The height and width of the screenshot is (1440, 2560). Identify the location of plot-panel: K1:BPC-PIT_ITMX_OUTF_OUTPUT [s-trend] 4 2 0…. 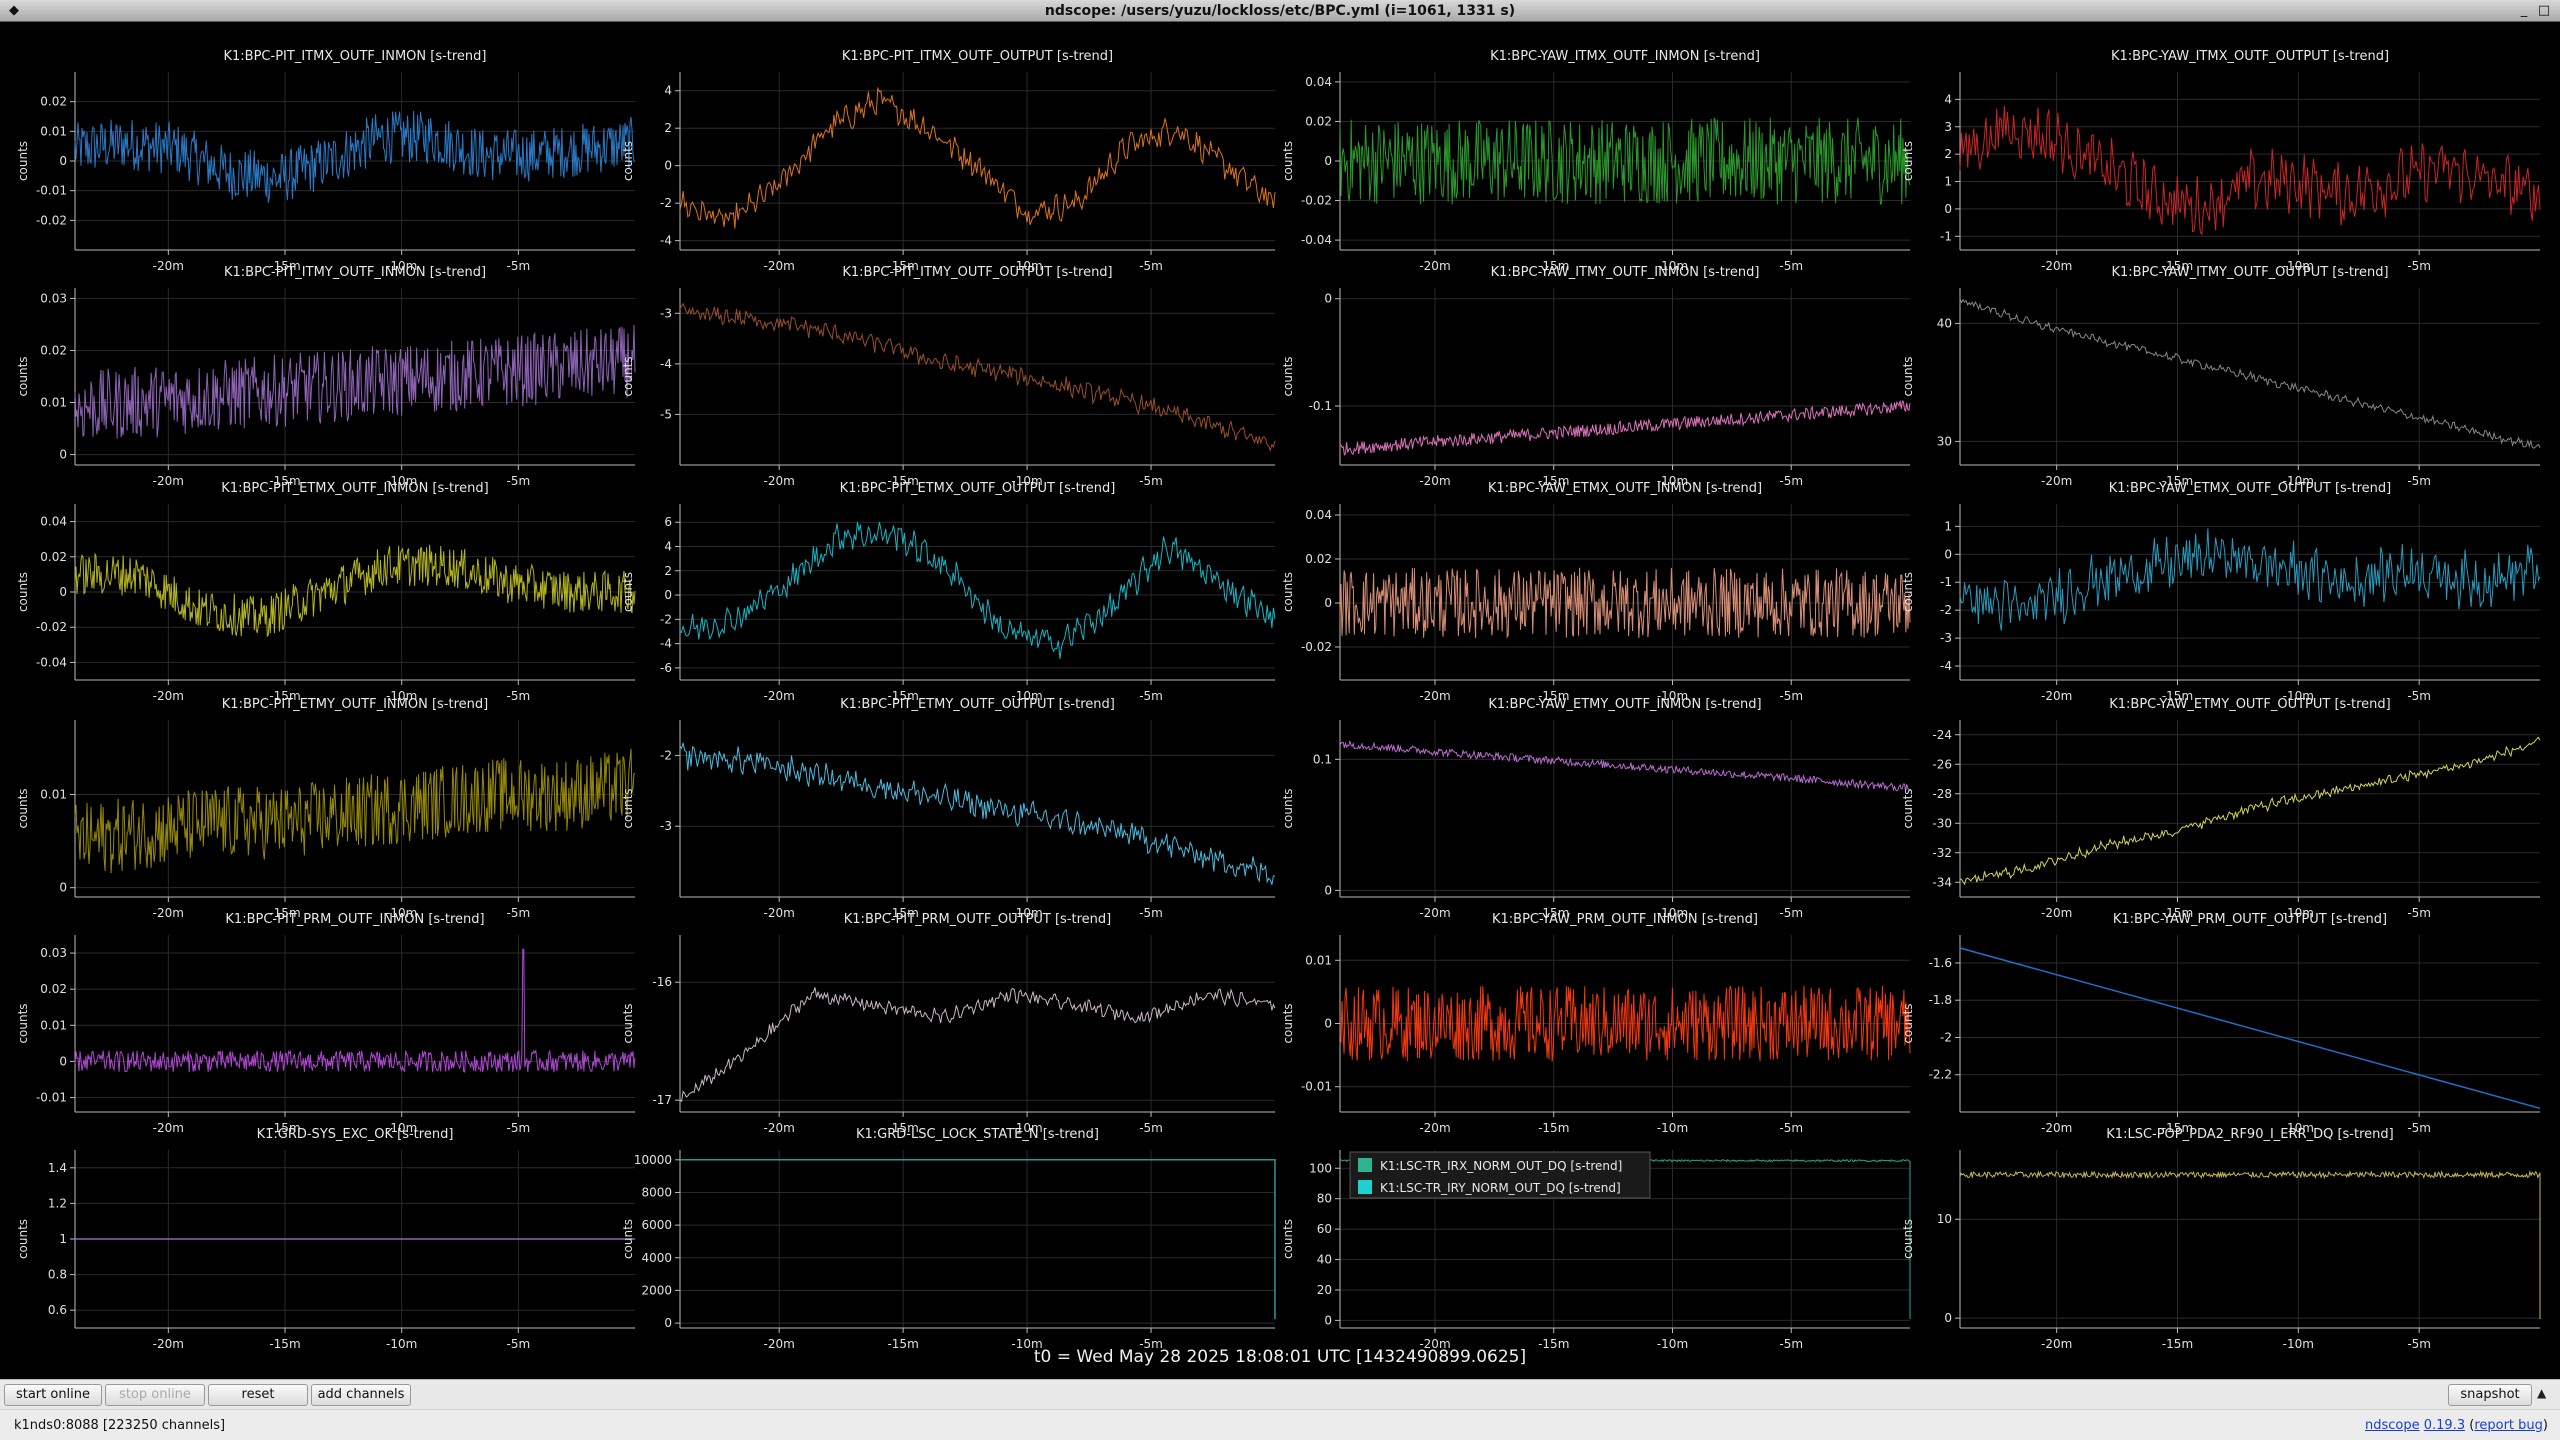
(948, 161).